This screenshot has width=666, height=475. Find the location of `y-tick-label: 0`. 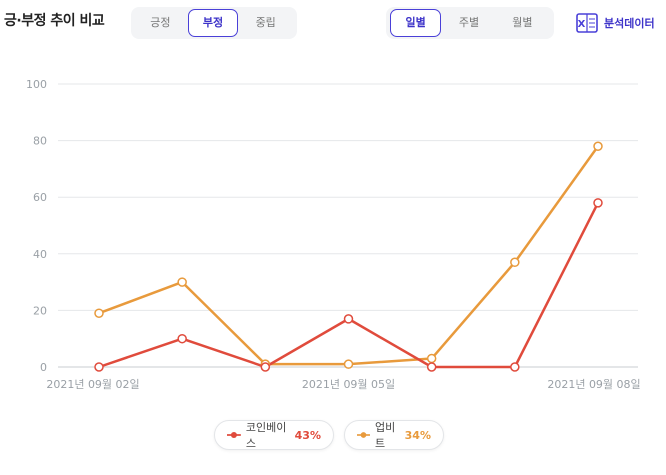

y-tick-label: 0 is located at coordinates (43, 367).